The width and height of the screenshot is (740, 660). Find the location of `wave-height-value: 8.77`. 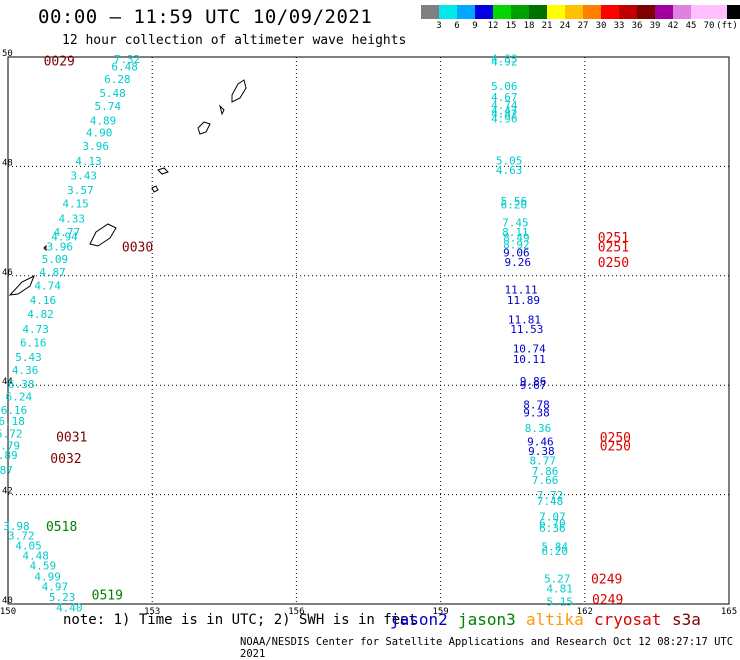

wave-height-value: 8.77 is located at coordinates (543, 461).